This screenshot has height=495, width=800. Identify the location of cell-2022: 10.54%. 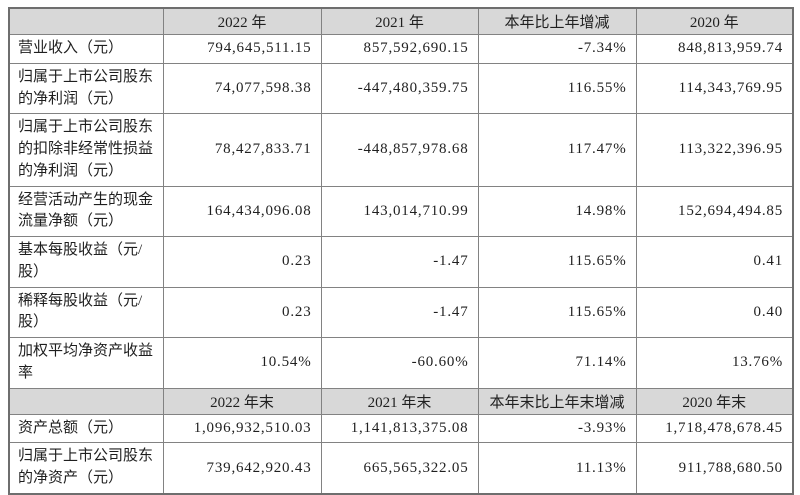
(242, 363).